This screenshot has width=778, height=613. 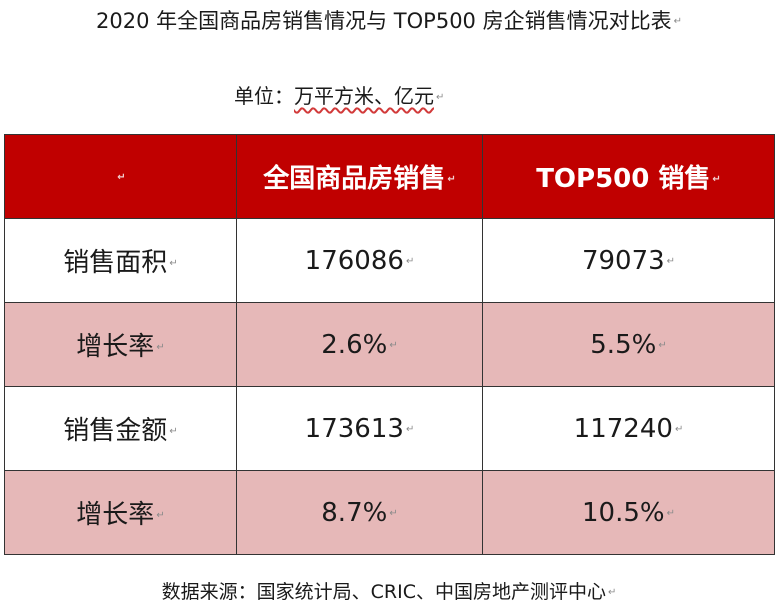 I want to click on table-row: 销售金额 ↵ 173613 ↵ 117240 ↵, so click(x=389, y=428).